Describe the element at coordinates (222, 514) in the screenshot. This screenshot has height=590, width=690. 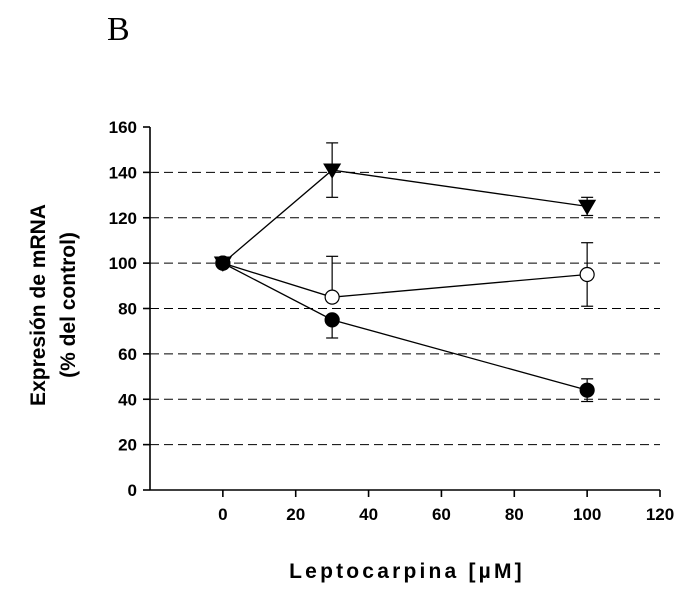
I see `x-tick-label-0: 0` at that location.